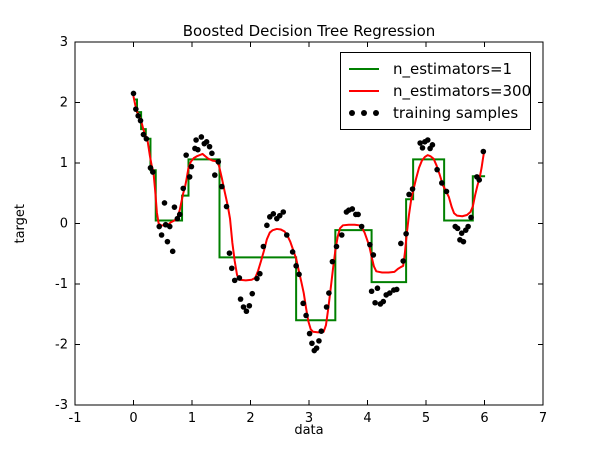 The height and width of the screenshot is (449, 602). I want to click on y-tick-label: 1, so click(64, 163).